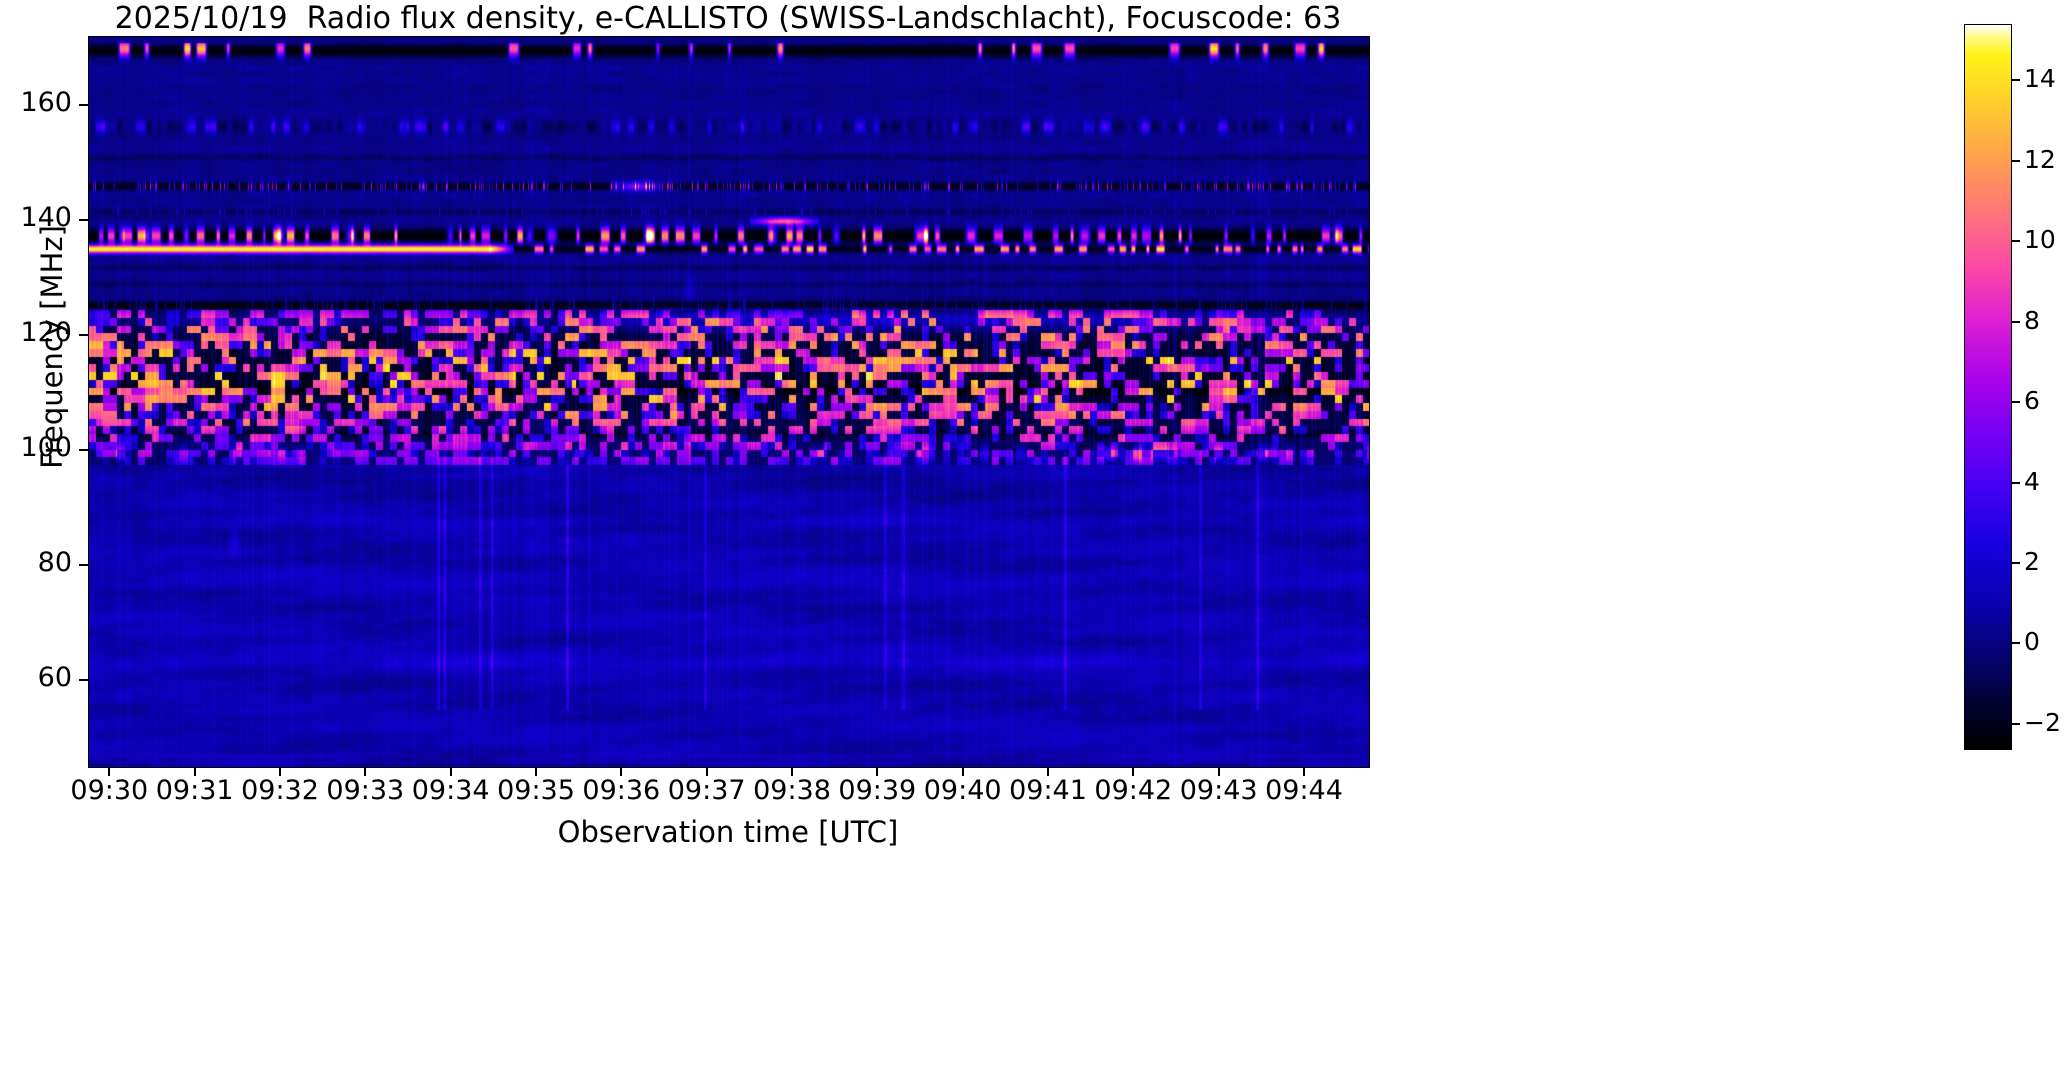  What do you see at coordinates (109, 790) in the screenshot?
I see `x-tick-label-09-30: 09:30` at bounding box center [109, 790].